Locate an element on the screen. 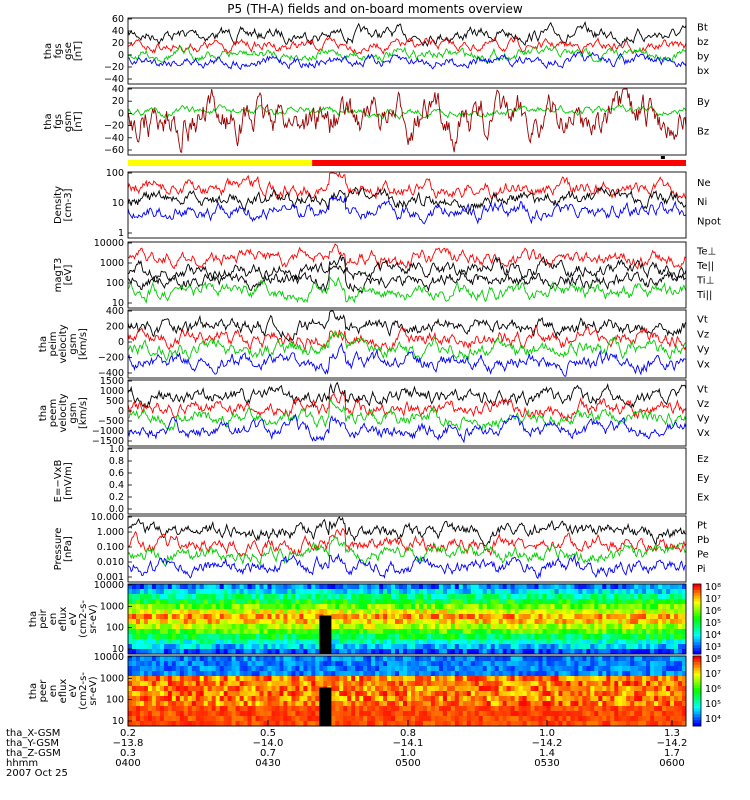  pi-line is located at coordinates (407, 566).